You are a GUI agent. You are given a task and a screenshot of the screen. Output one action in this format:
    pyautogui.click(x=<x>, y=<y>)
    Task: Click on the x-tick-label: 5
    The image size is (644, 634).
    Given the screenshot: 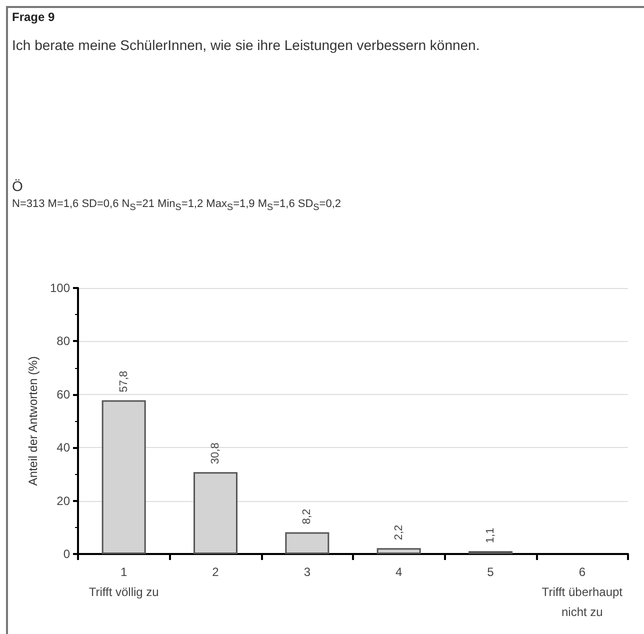 What is the action you would take?
    pyautogui.click(x=490, y=572)
    